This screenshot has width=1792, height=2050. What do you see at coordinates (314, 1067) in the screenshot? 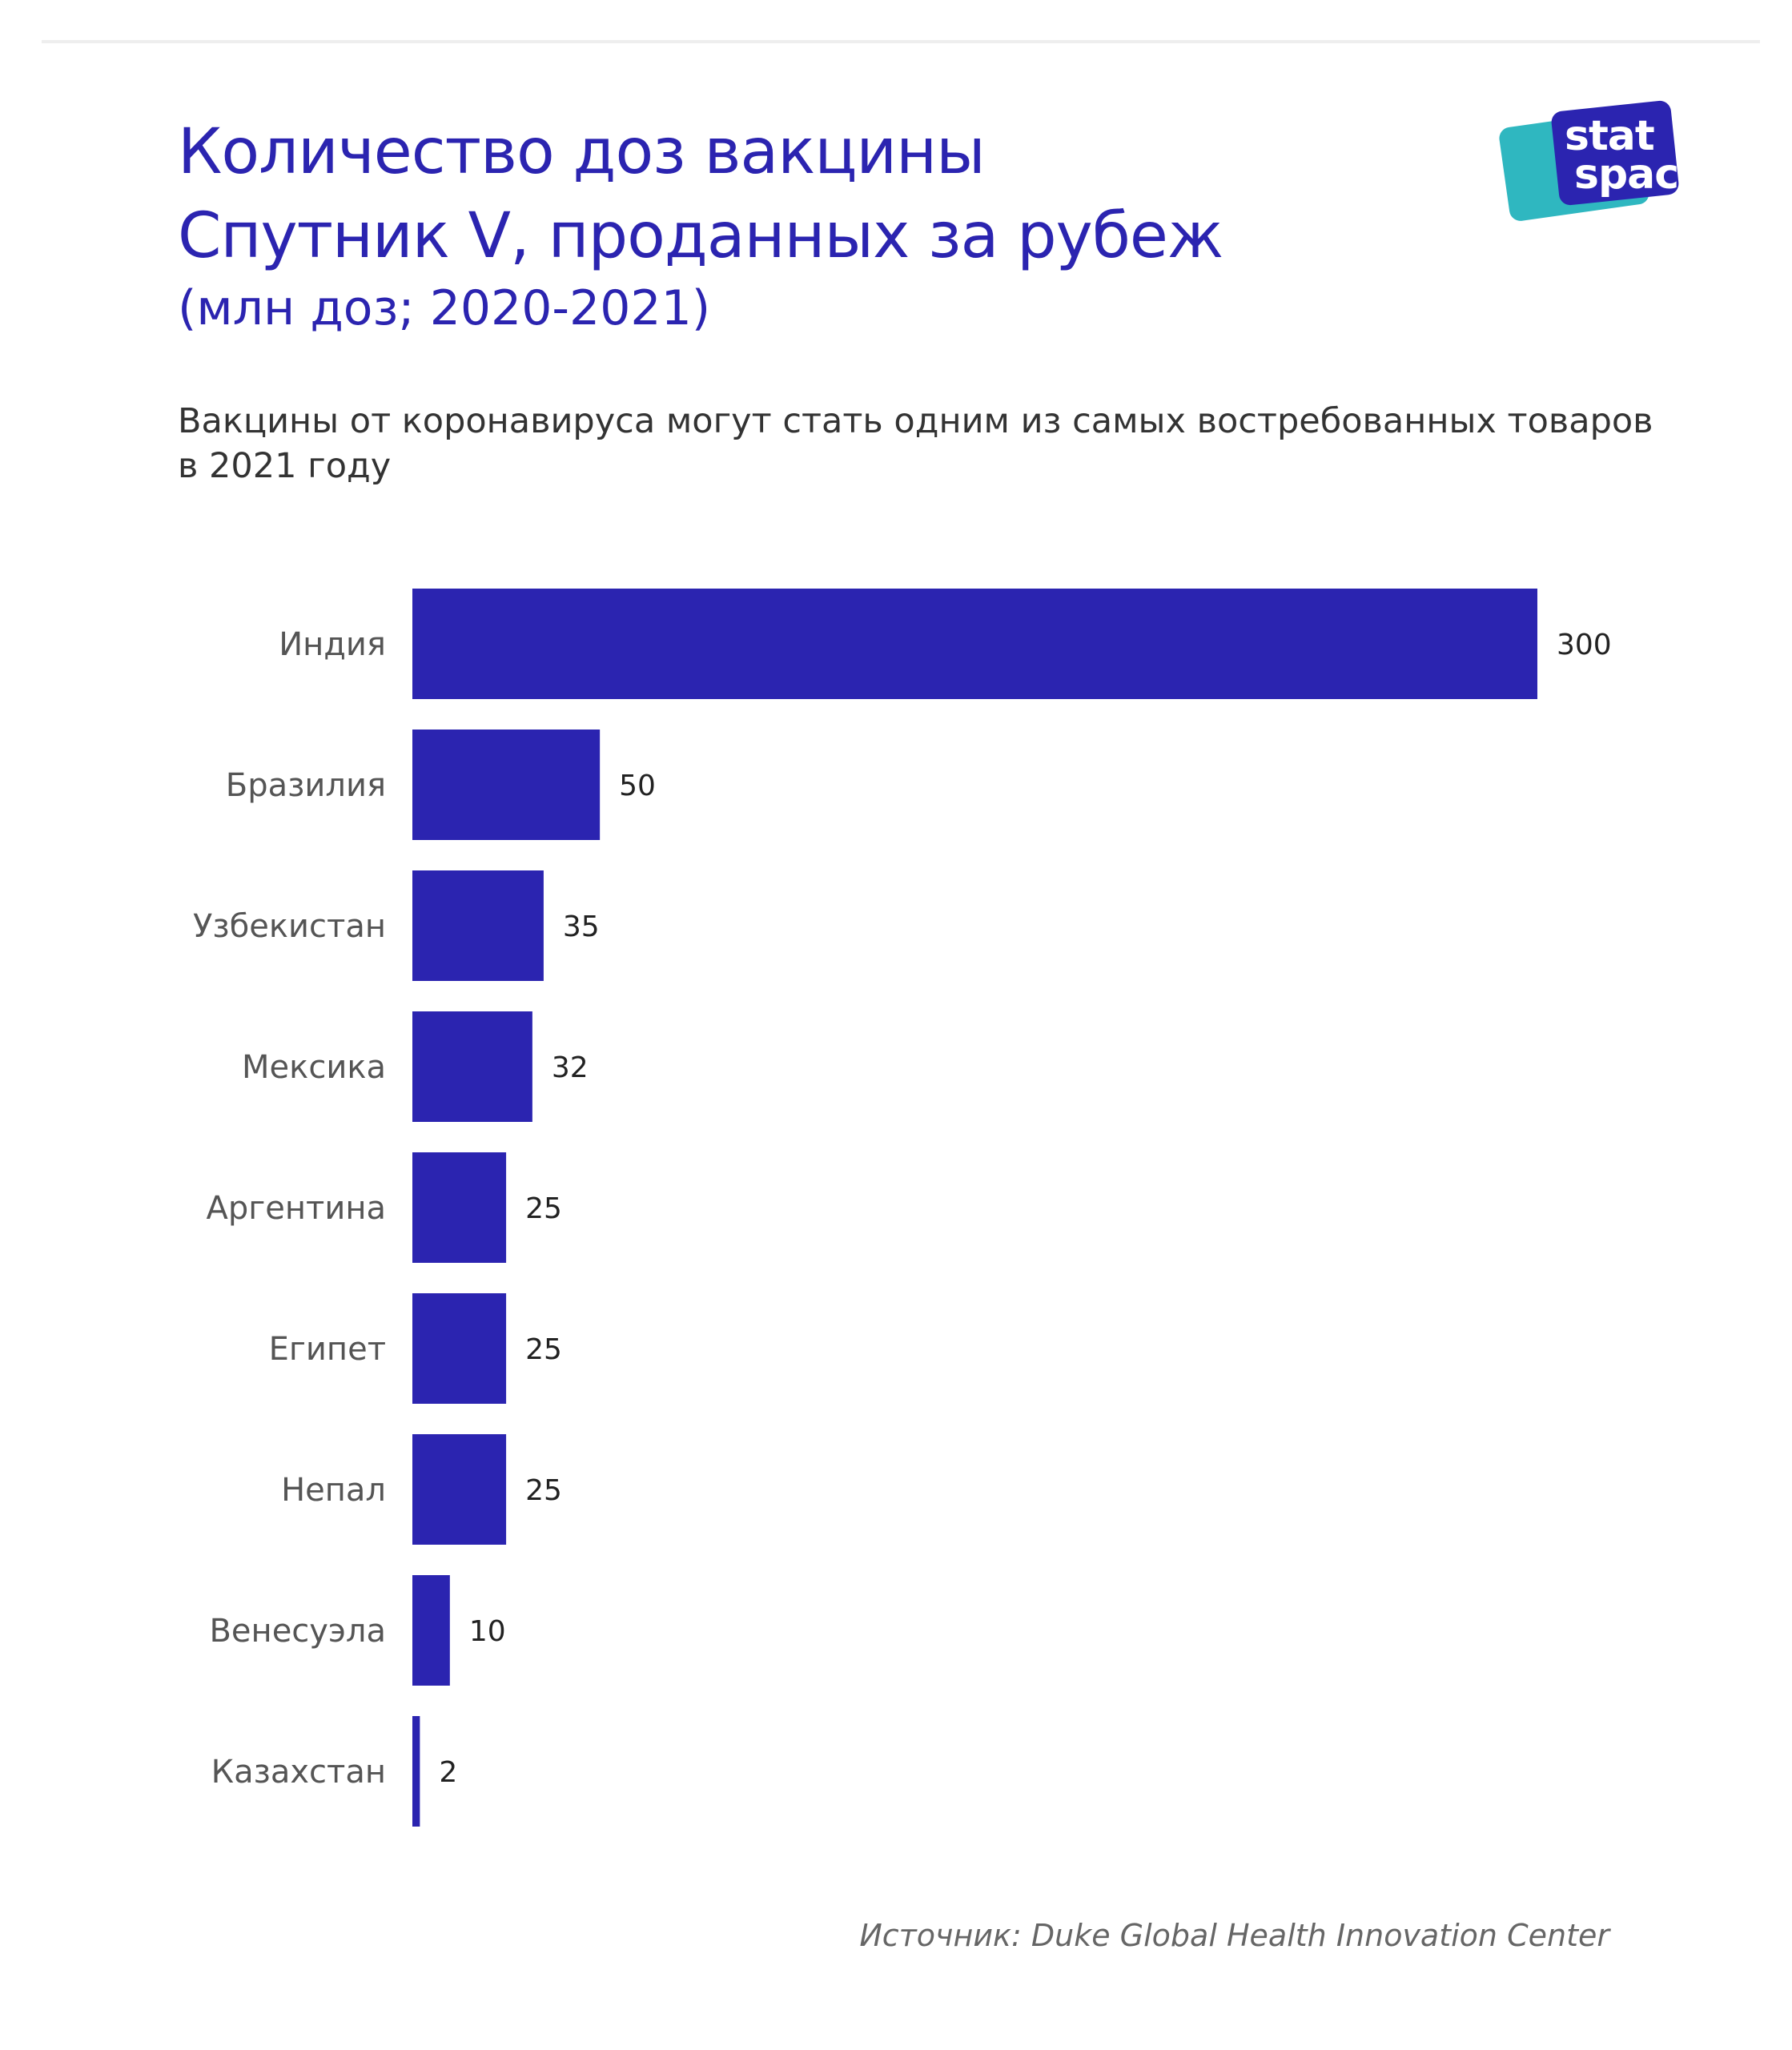
I see `category-label: Мексика` at bounding box center [314, 1067].